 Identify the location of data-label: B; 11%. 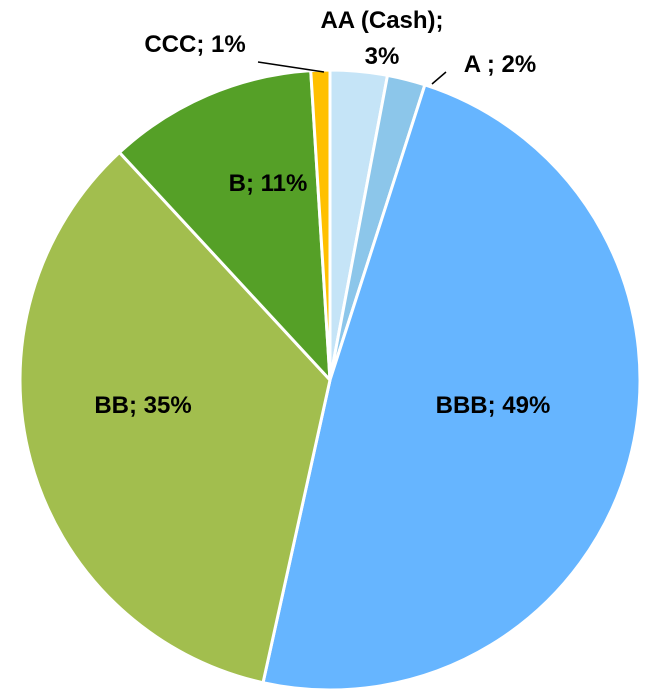
(268, 183).